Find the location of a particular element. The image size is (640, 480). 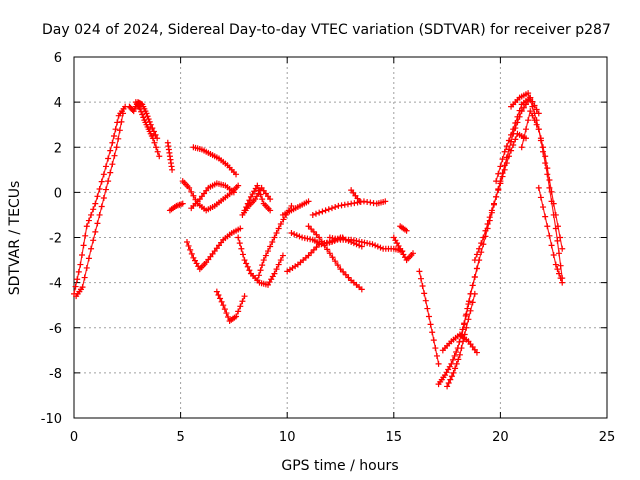

x-tick-label: 0 is located at coordinates (74, 437).